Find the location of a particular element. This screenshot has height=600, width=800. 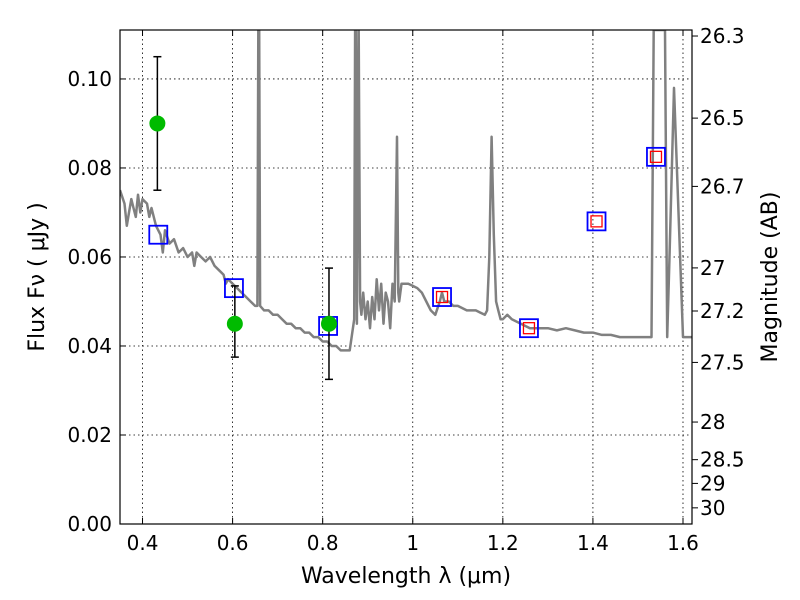

mag-tick-label: 28.5 is located at coordinates (722, 460).